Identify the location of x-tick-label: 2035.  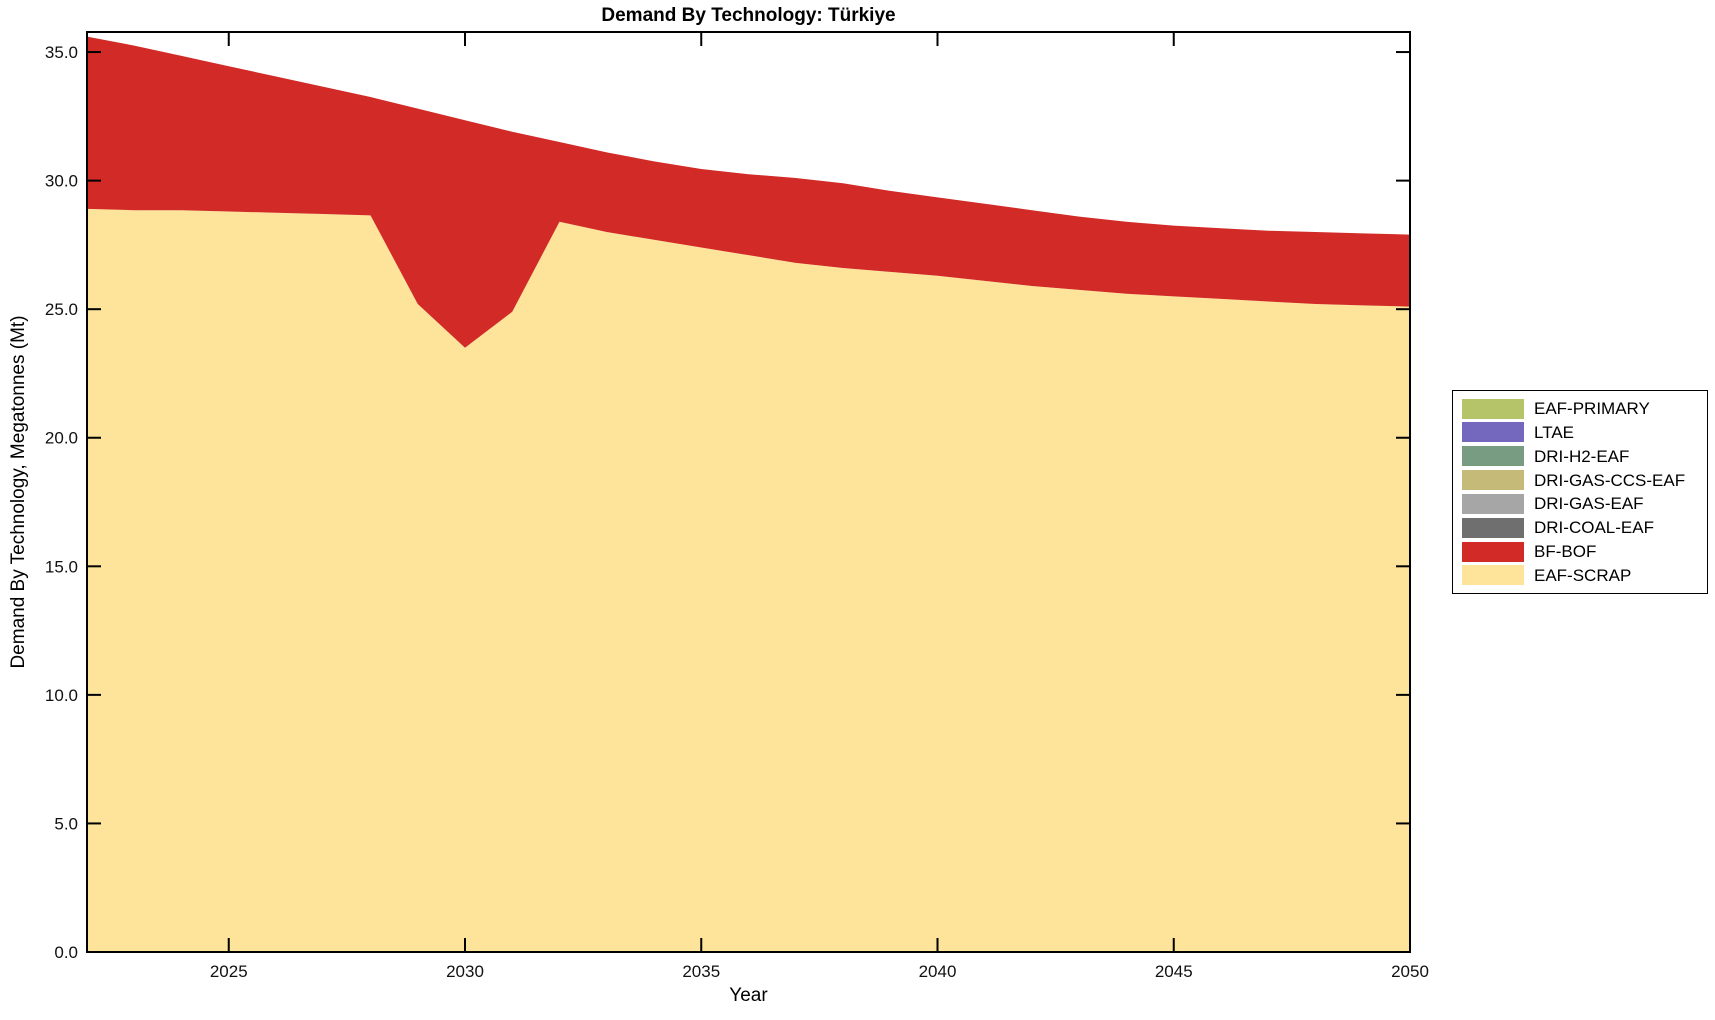
(701, 971).